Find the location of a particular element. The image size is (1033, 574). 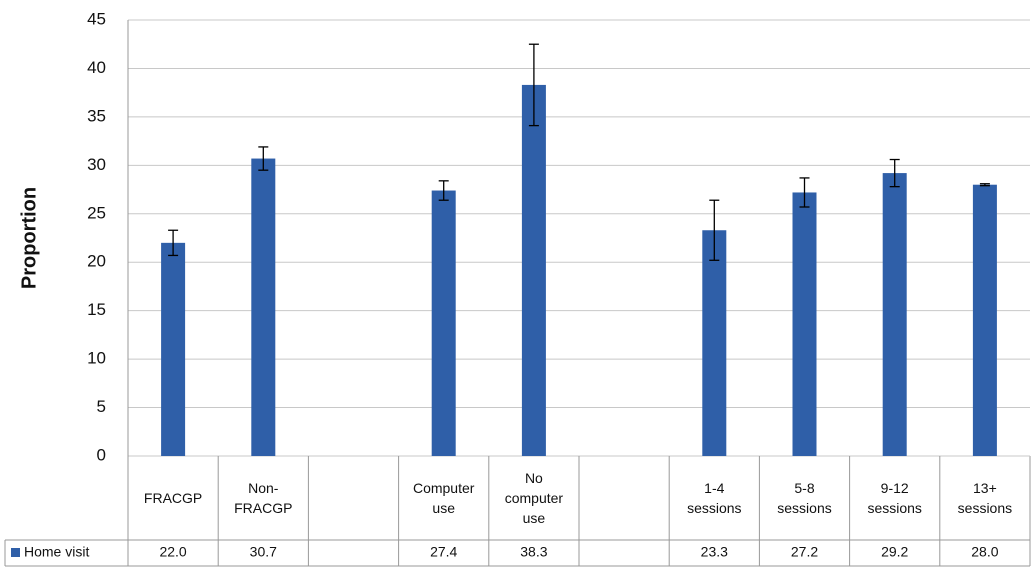

x-tick-label: No computer use is located at coordinates (534, 498).